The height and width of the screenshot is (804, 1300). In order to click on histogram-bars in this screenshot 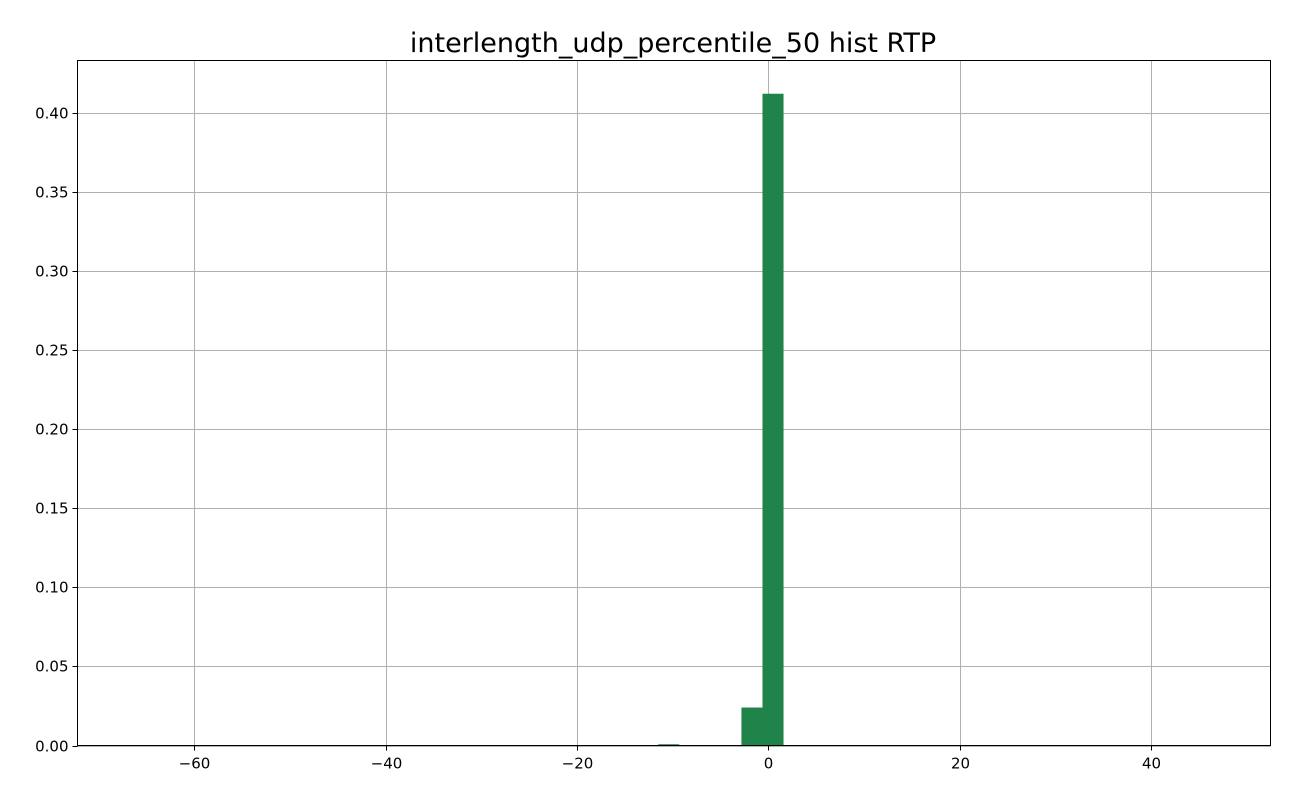, I will do `click(721, 419)`.